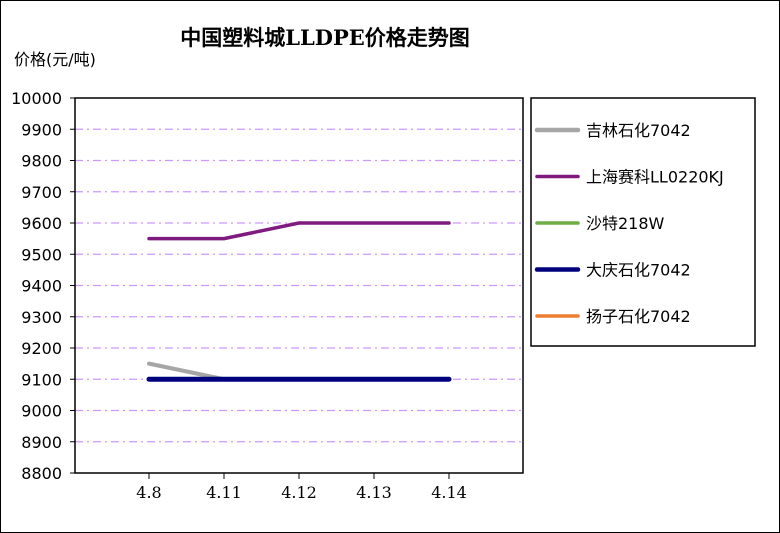 This screenshot has height=533, width=780. Describe the element at coordinates (36, 98) in the screenshot. I see `y-tick-label: 10000` at that location.